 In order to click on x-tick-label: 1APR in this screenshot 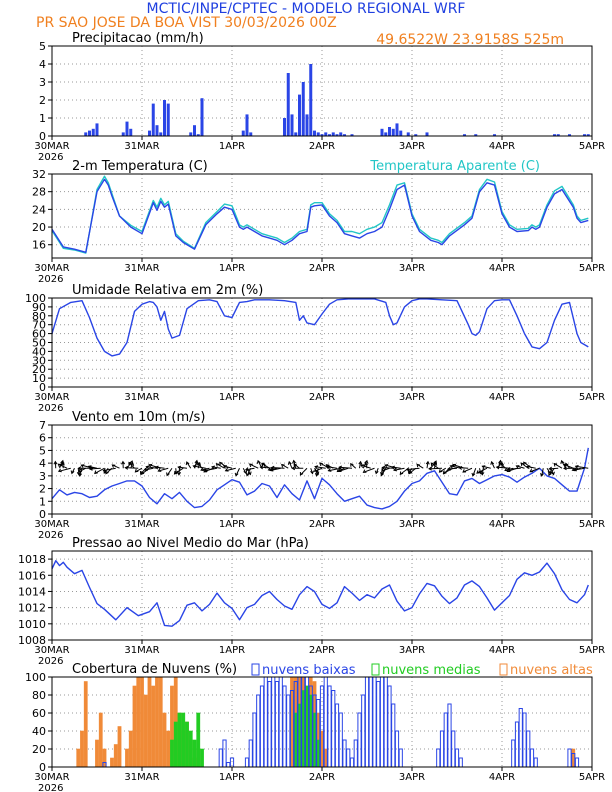, I will do `click(232, 397)`.